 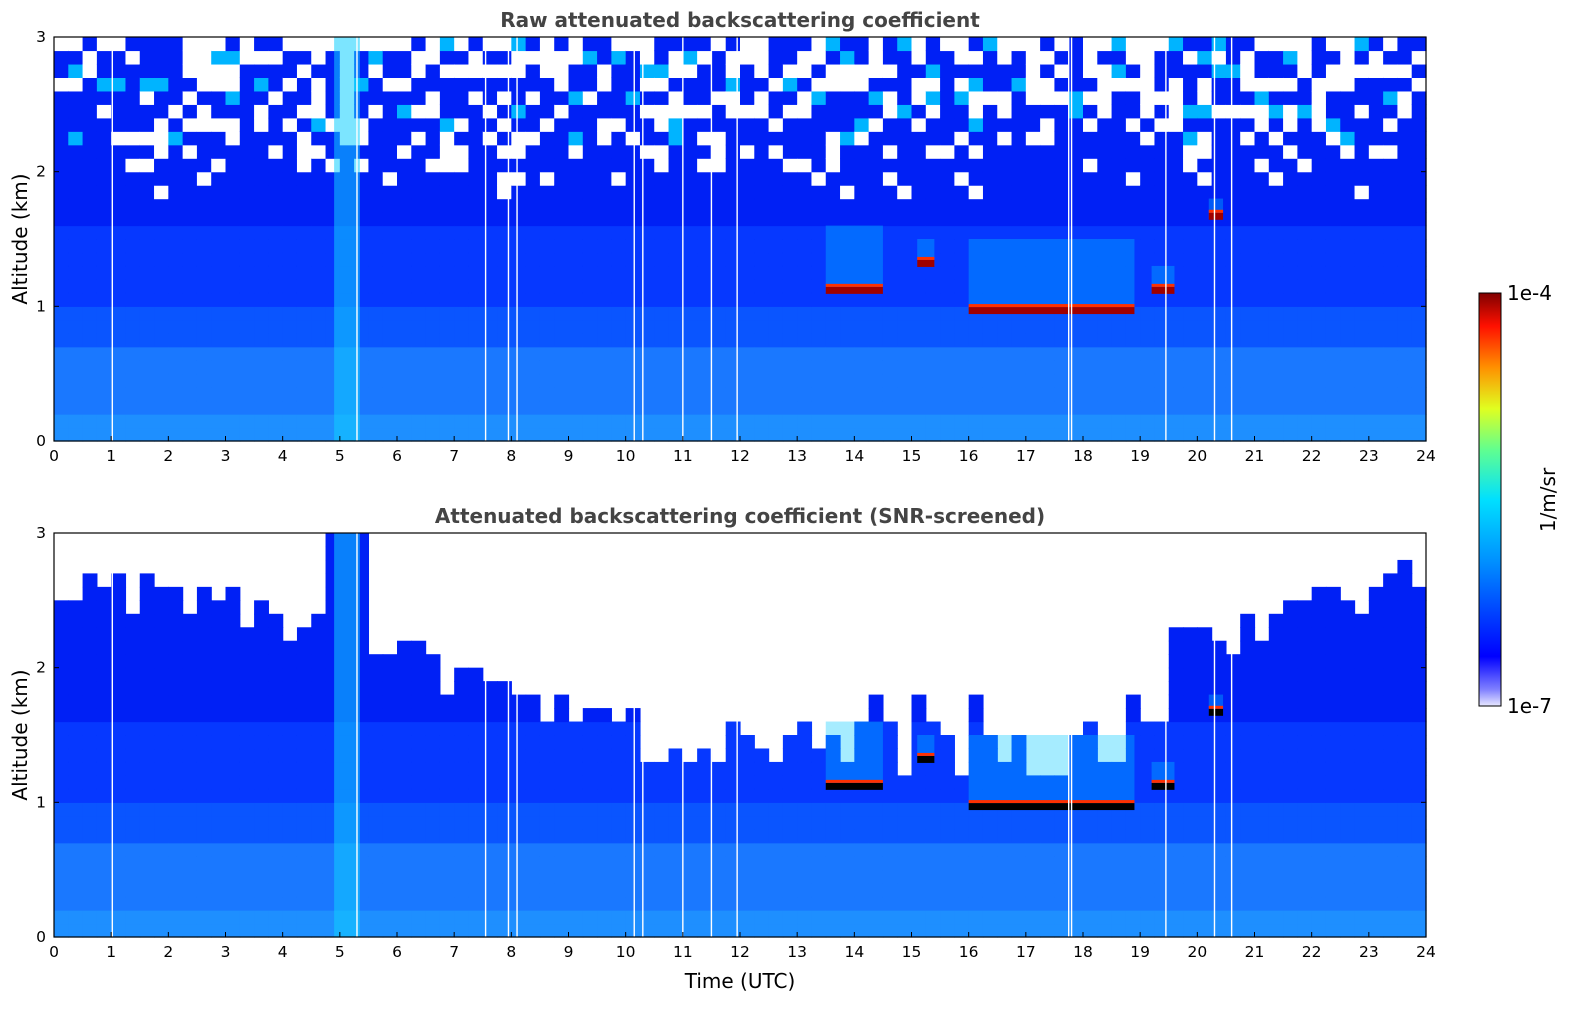 What do you see at coordinates (740, 981) in the screenshot?
I see `x-axis-label: Time (UTC)` at bounding box center [740, 981].